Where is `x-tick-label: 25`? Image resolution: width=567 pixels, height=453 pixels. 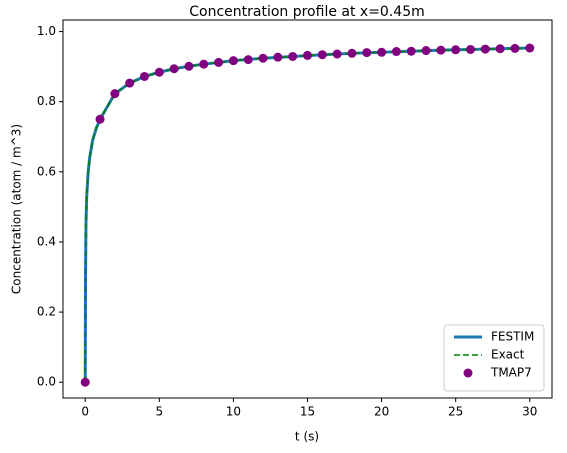
x-tick-label: 25 is located at coordinates (455, 412).